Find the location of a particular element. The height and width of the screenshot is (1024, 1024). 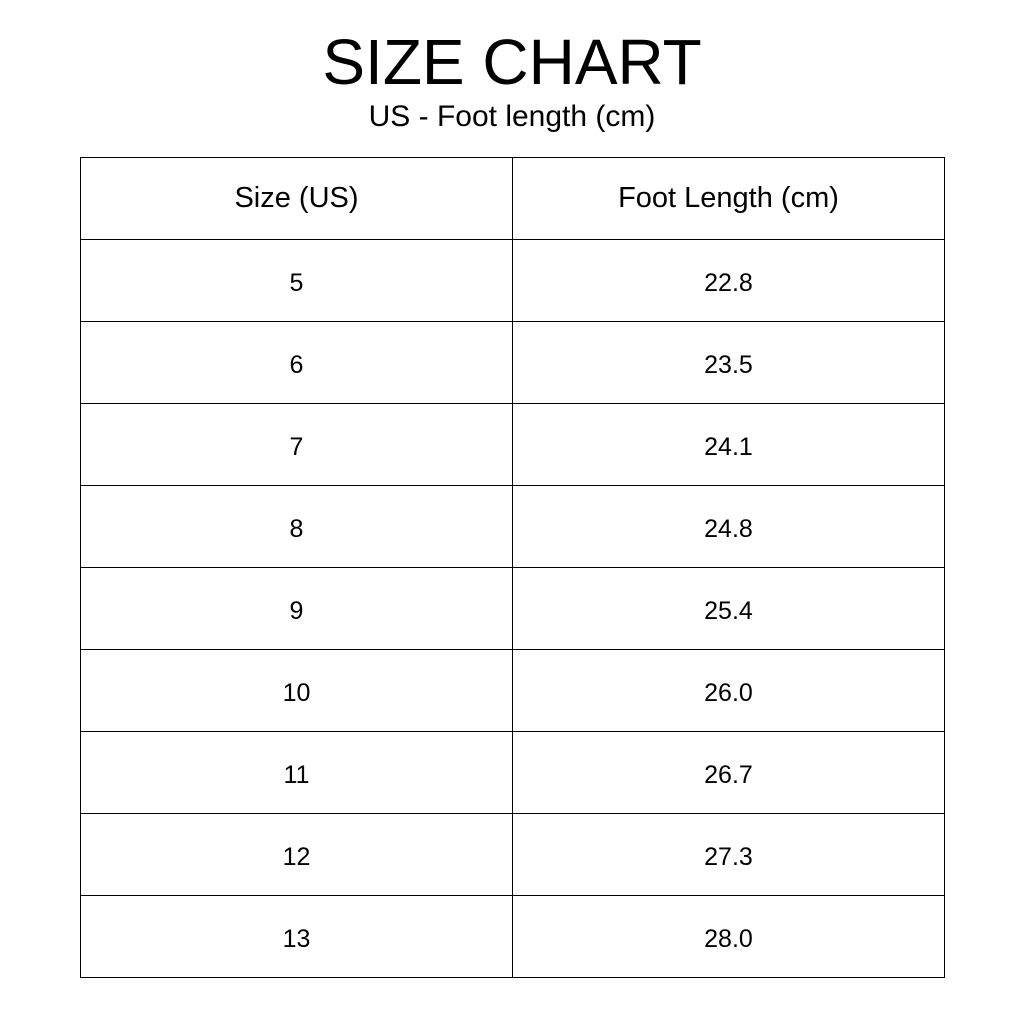

page-title: SIZE CHART is located at coordinates (512, 62).